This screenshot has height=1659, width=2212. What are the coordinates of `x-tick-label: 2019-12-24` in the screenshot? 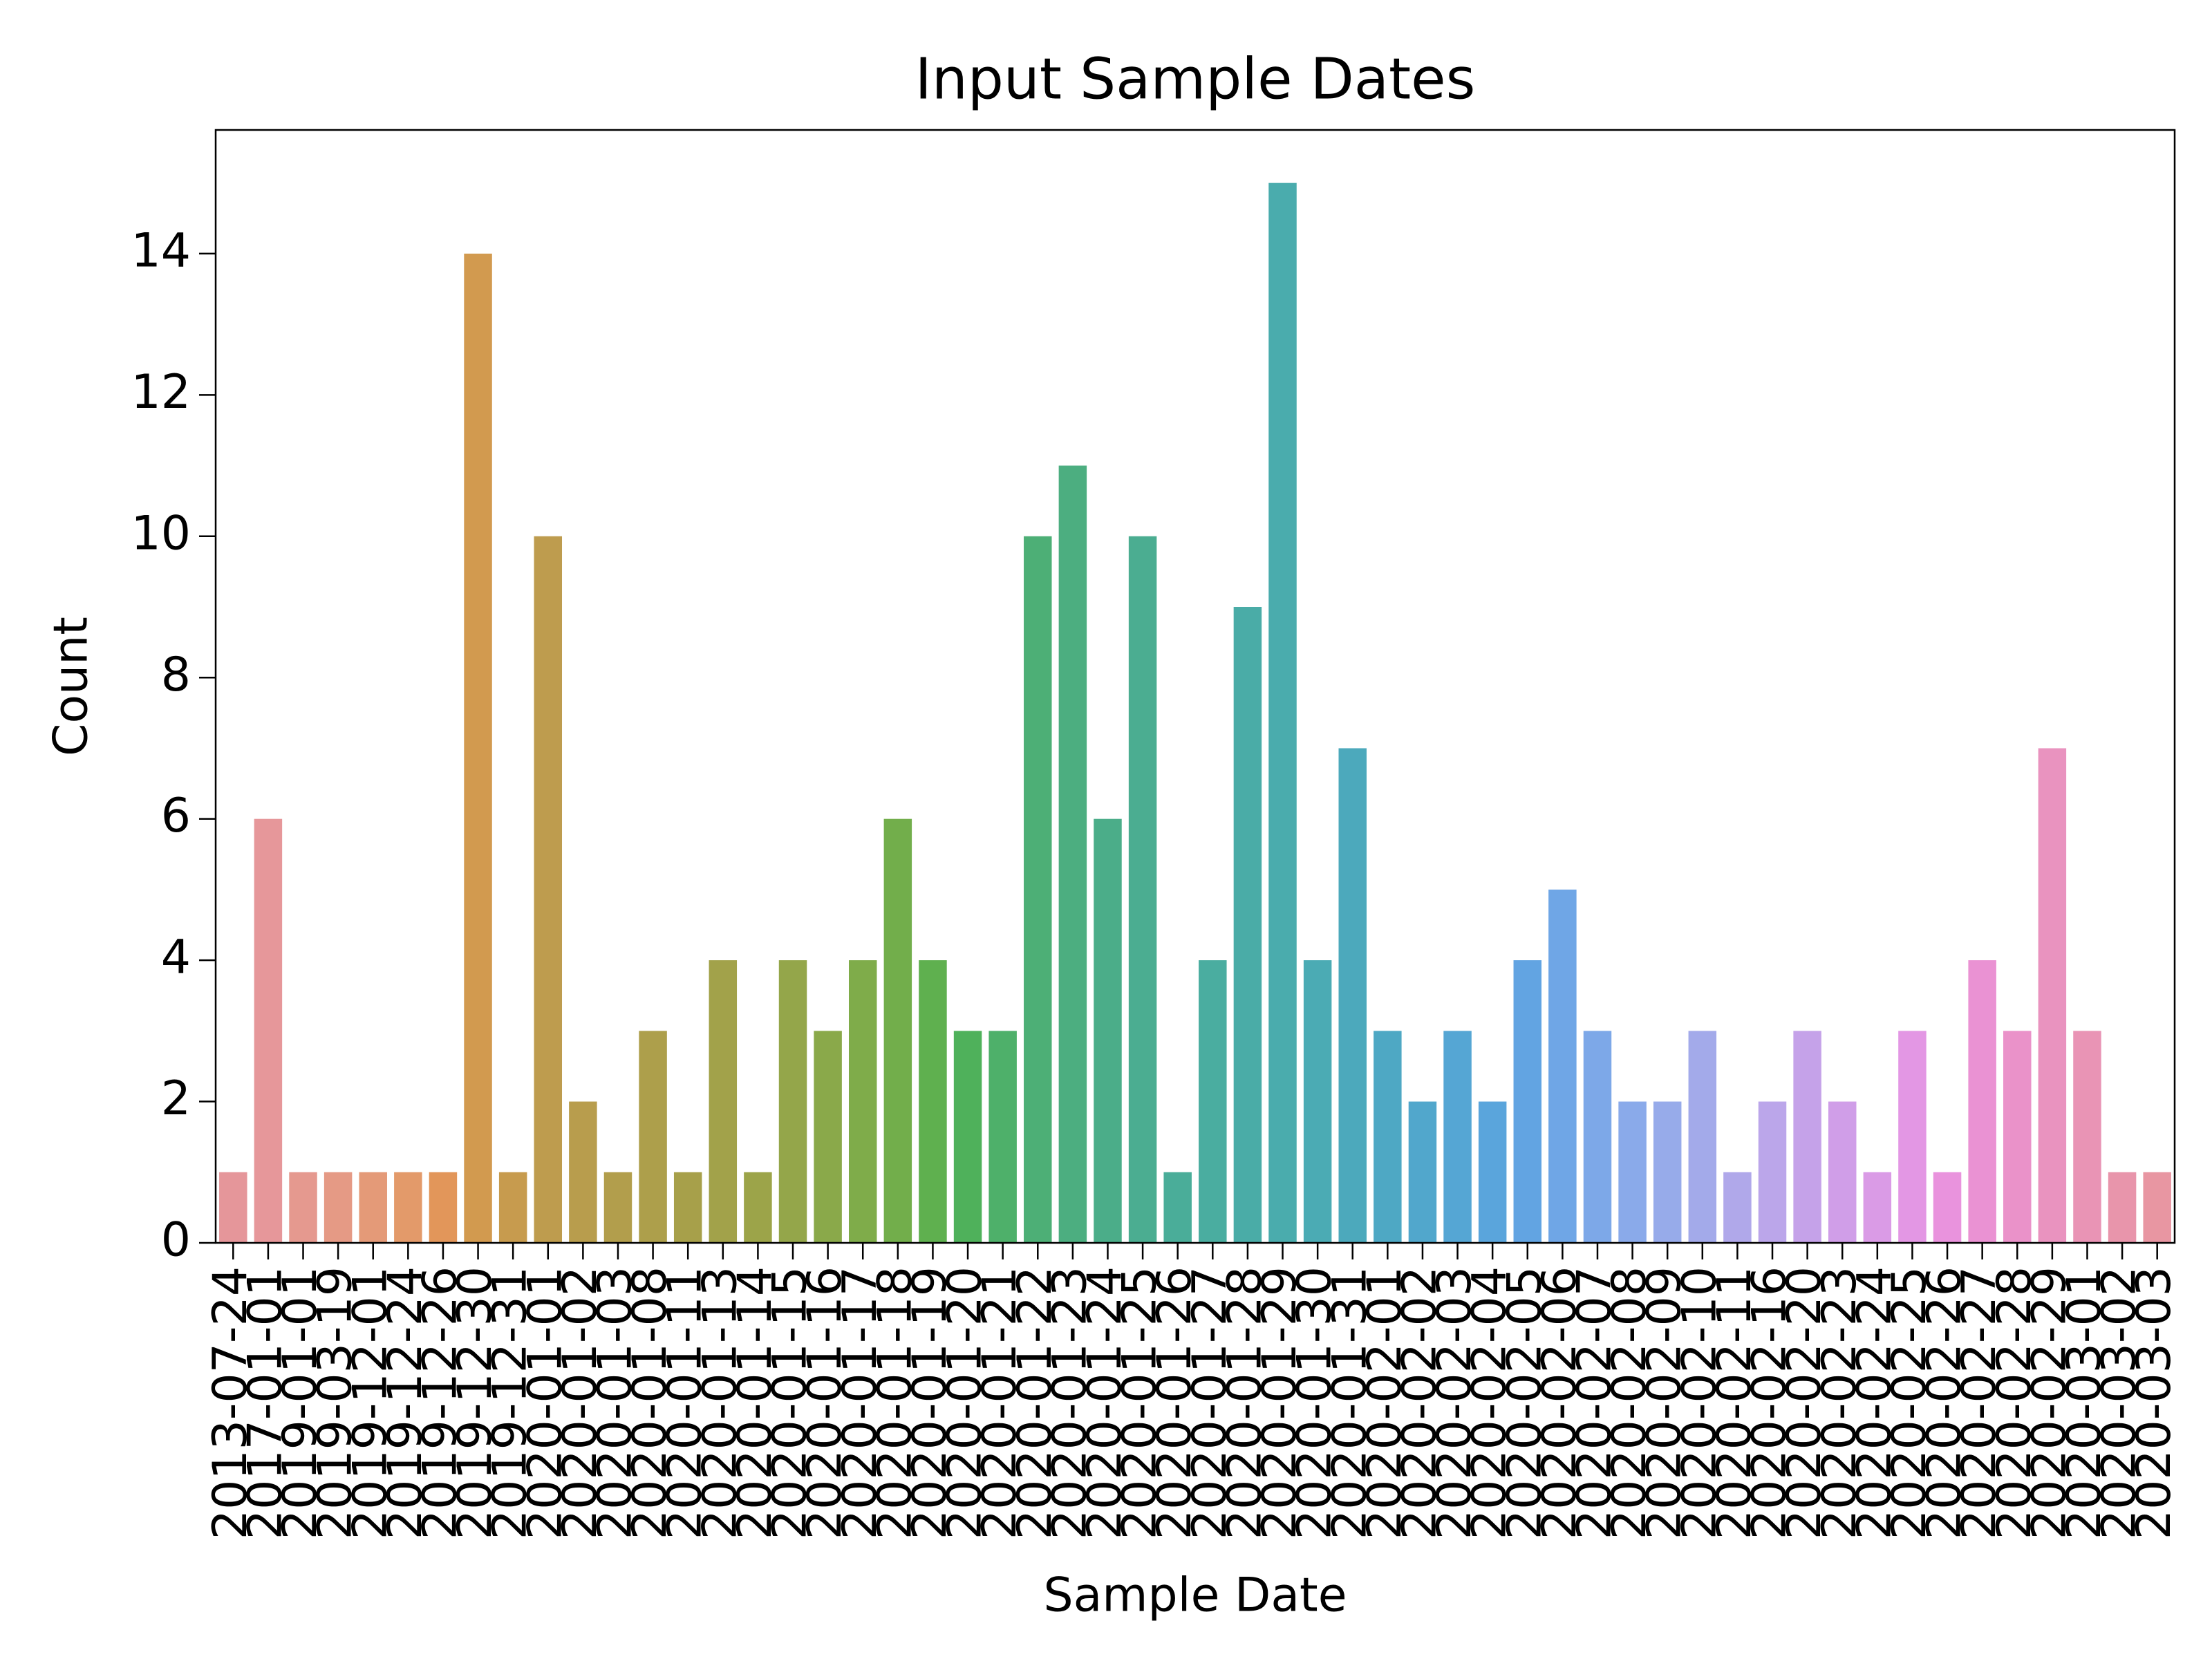 It's located at (405, 1402).